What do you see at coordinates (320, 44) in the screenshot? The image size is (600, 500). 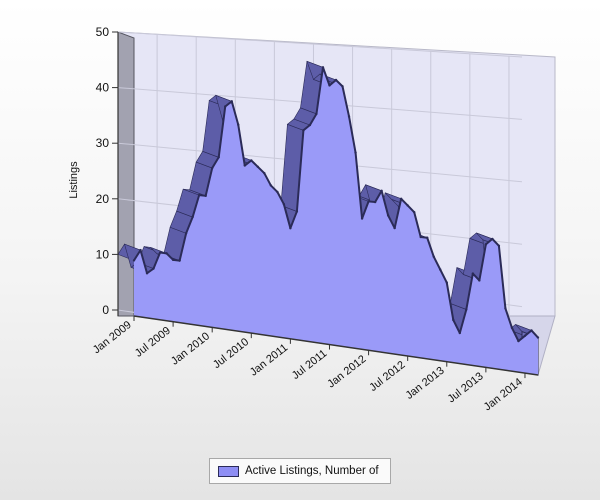 I see `gridline-y` at bounding box center [320, 44].